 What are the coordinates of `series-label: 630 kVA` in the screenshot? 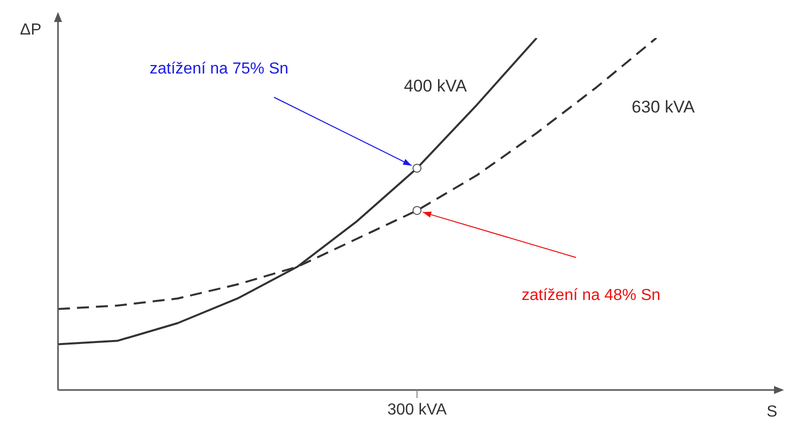 It's located at (664, 107).